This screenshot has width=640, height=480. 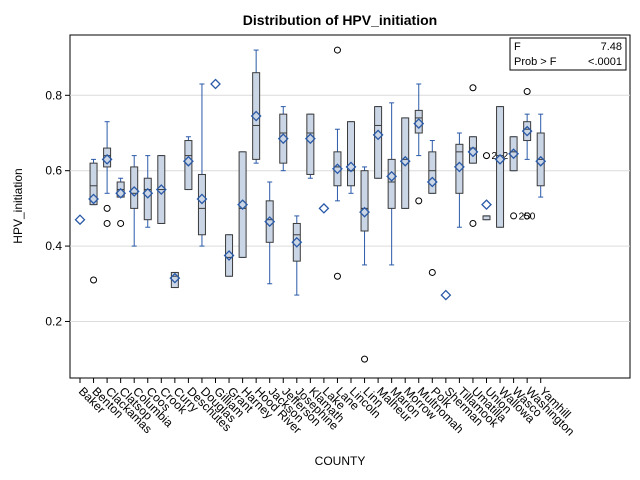 I want to click on box-group-clackamas, so click(x=107, y=174).